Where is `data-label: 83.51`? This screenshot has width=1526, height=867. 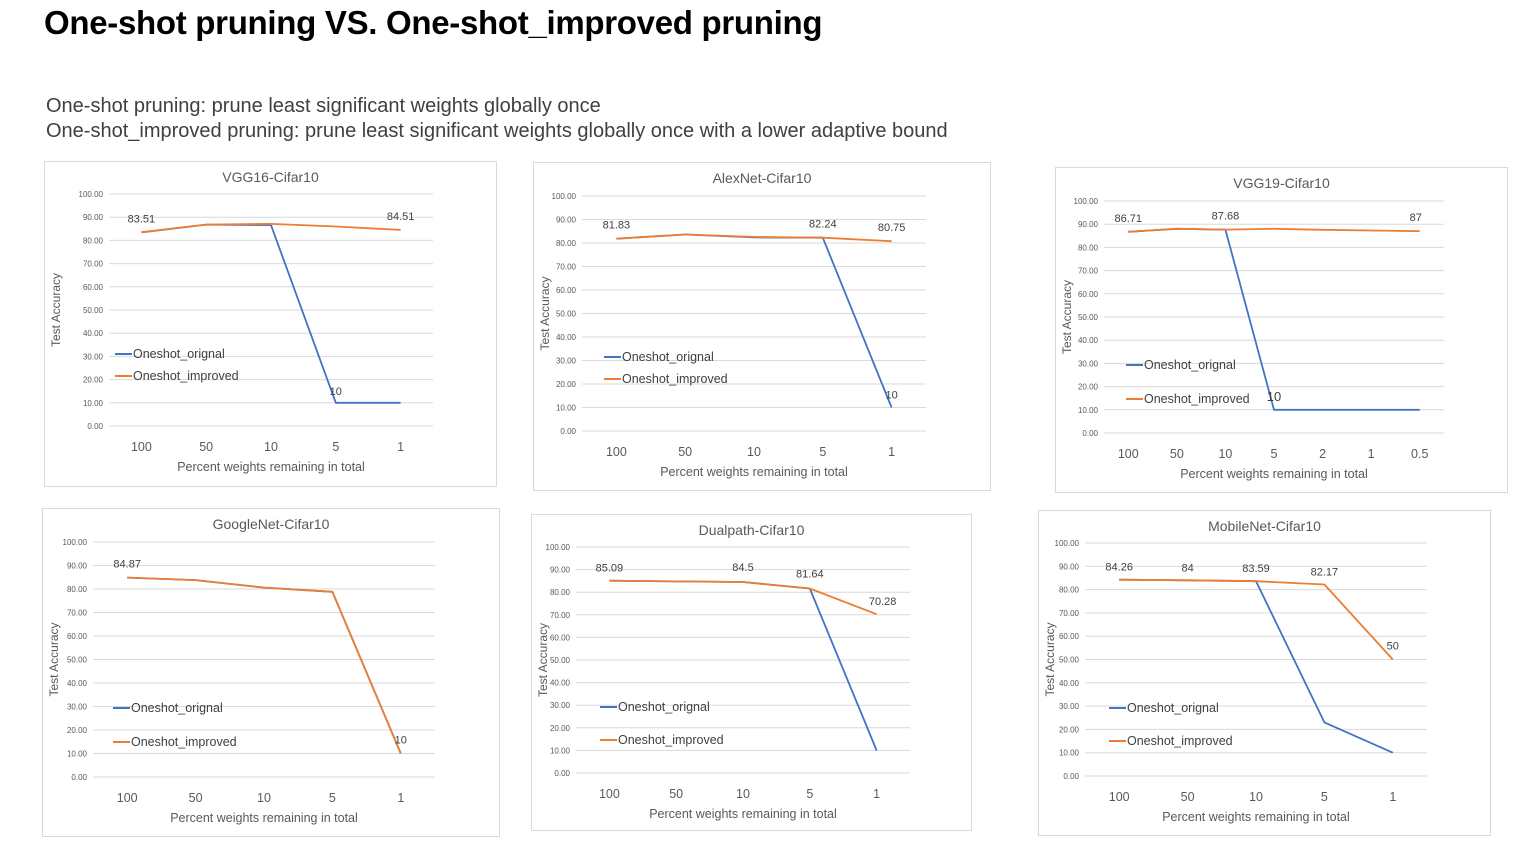
data-label: 83.51 is located at coordinates (142, 219).